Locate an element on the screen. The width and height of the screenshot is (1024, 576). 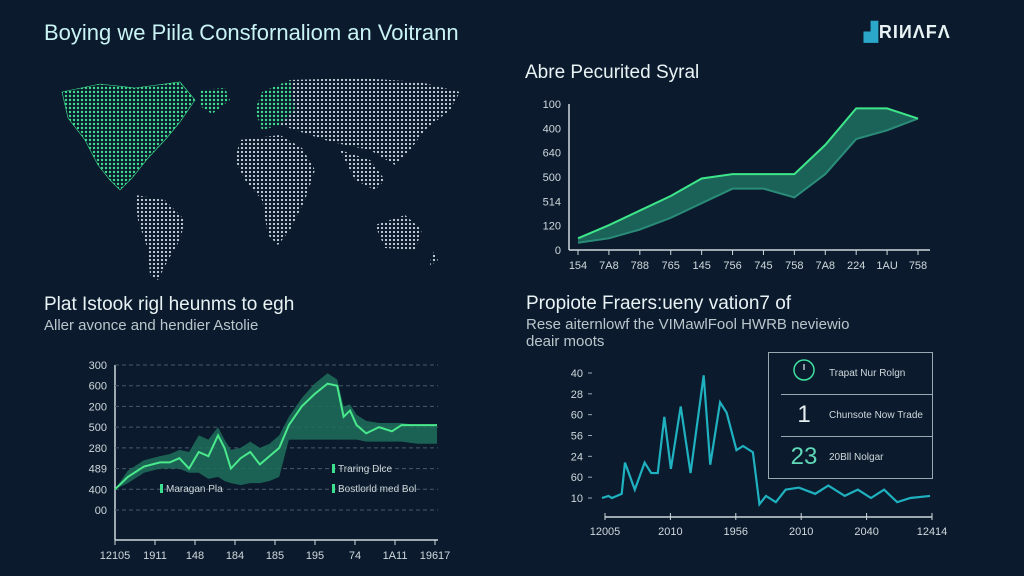
chart1-title: Abre Pecurited Syral is located at coordinates (612, 72).